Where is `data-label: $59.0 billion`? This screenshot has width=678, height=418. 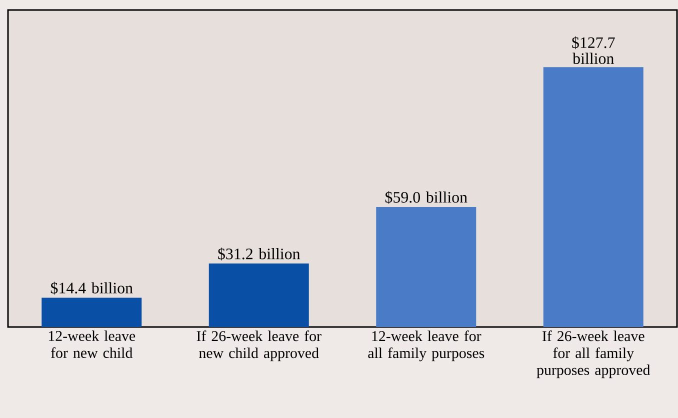
data-label: $59.0 billion is located at coordinates (426, 197).